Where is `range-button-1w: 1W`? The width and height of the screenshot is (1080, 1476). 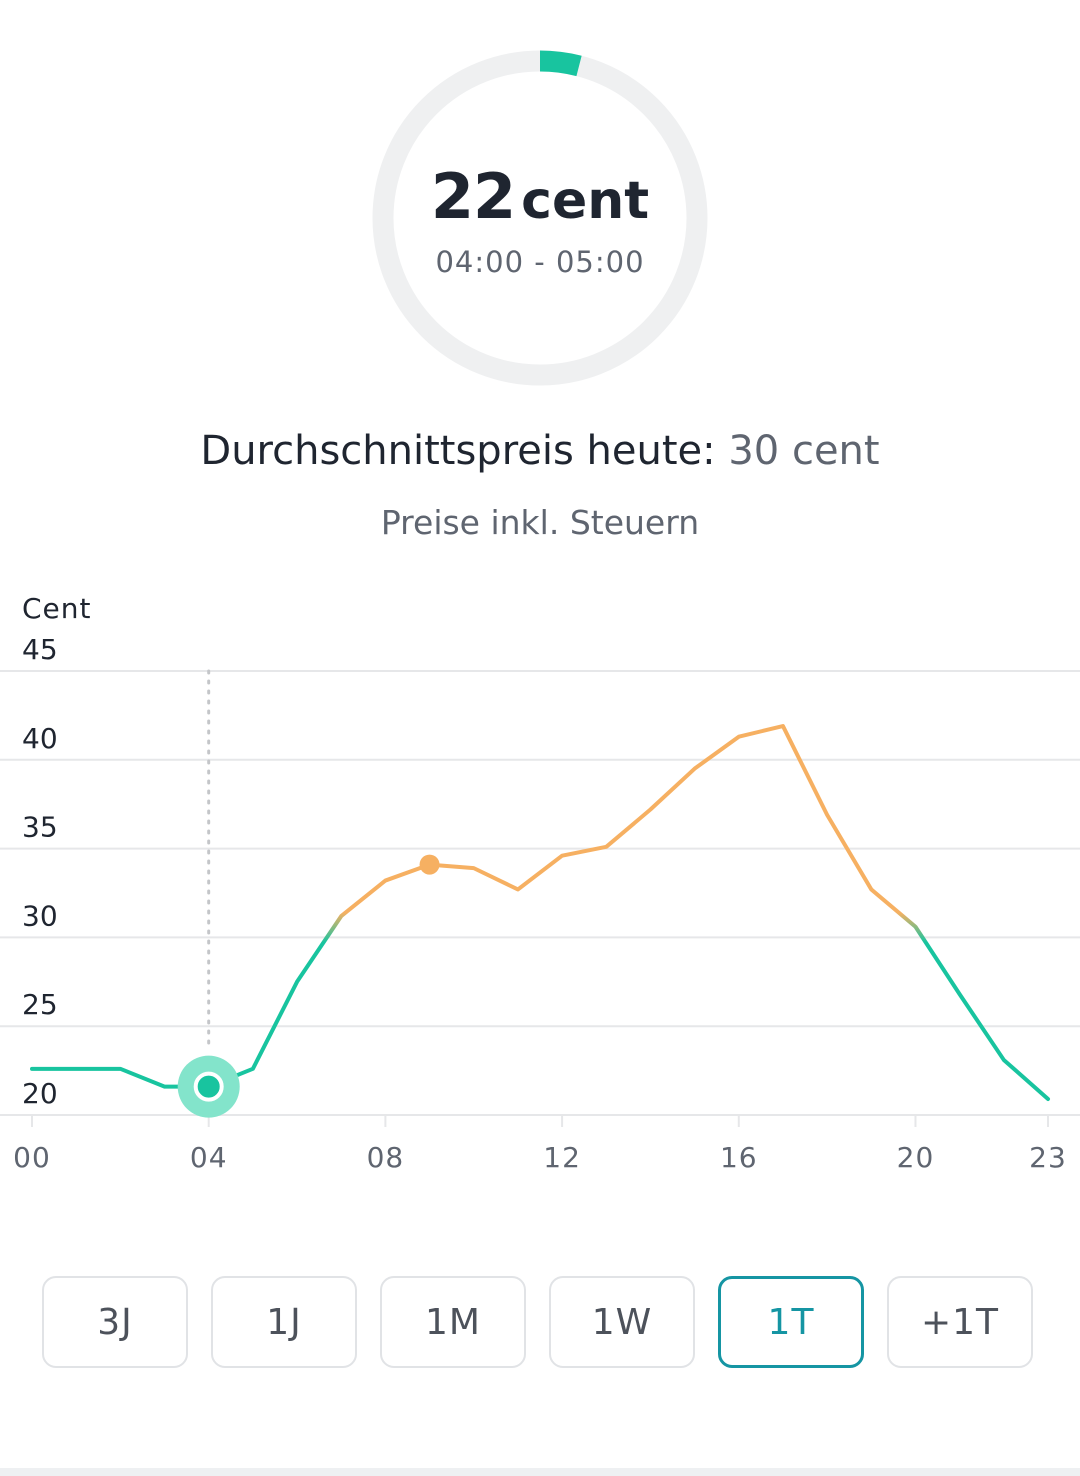
range-button-1w: 1W is located at coordinates (622, 1322).